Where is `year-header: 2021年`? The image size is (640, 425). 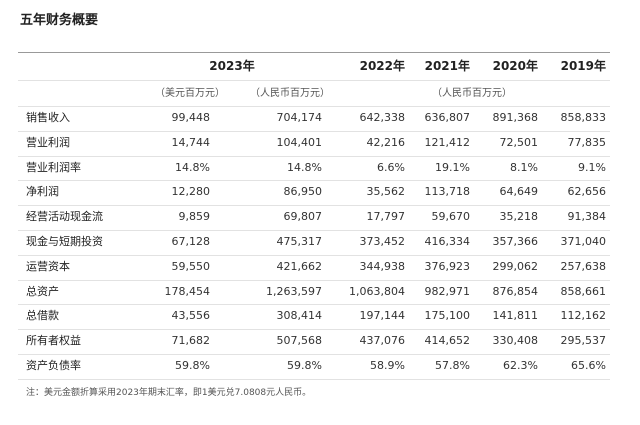 year-header: 2021年 is located at coordinates (447, 66).